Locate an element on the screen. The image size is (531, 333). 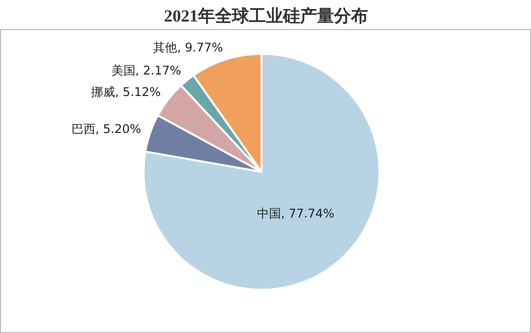
slice-label: 巴西, 5.20% is located at coordinates (106, 129).